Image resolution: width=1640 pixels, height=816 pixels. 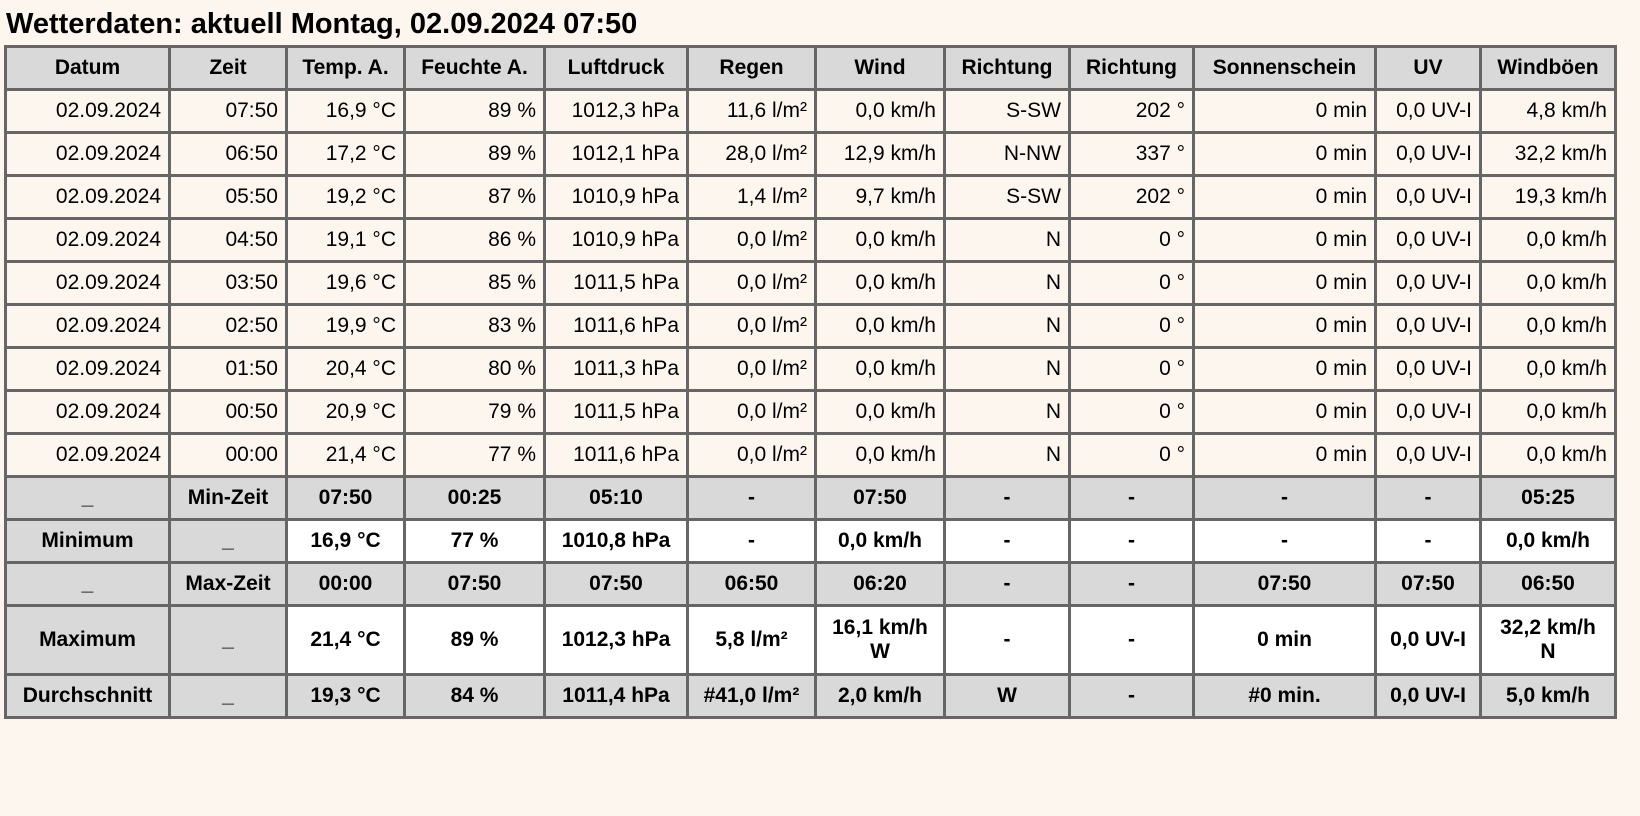 What do you see at coordinates (1548, 68) in the screenshot?
I see `column-header: Windböen` at bounding box center [1548, 68].